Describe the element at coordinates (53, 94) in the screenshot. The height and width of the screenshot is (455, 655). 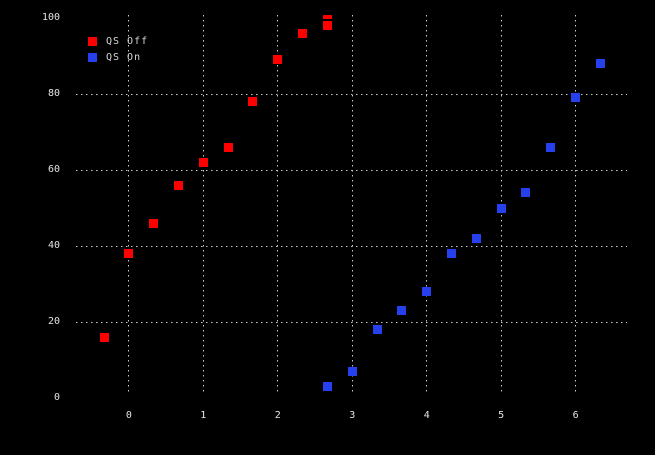
I see `y-tick-label: 80` at that location.